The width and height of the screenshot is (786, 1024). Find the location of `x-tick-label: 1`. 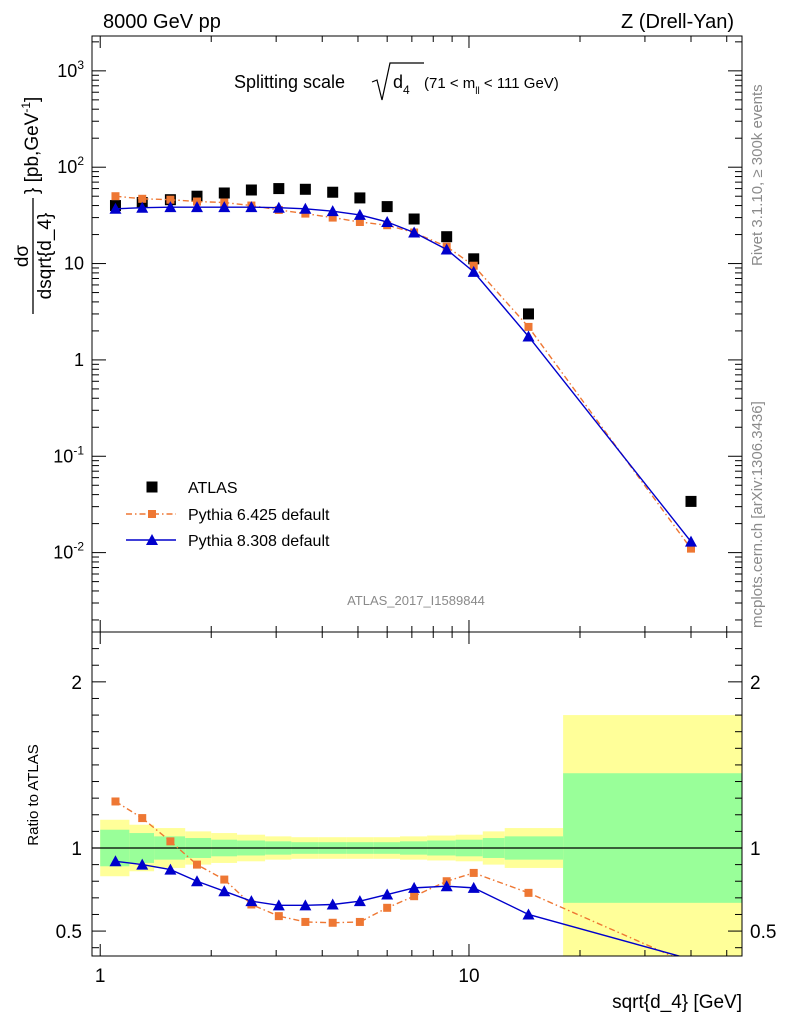

x-tick-label: 1 is located at coordinates (100, 976).